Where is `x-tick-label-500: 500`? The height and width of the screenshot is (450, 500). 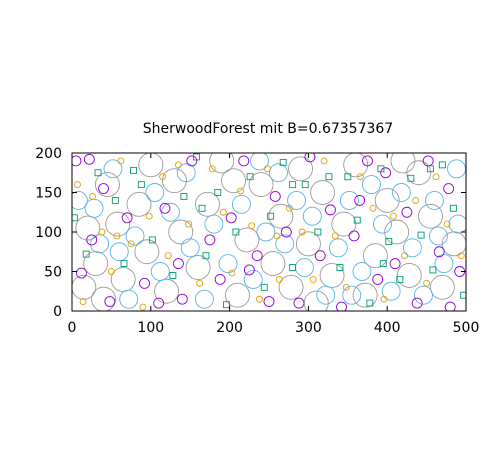 x-tick-label-500: 500 is located at coordinates (466, 328).